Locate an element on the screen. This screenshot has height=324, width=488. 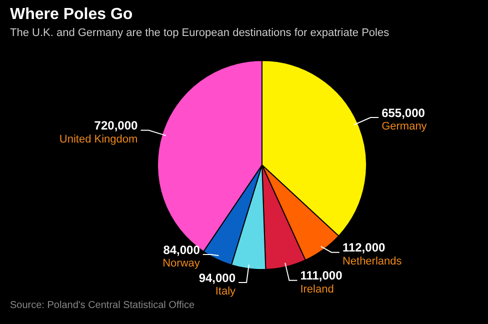
data-label: 84,000 is located at coordinates (181, 249).